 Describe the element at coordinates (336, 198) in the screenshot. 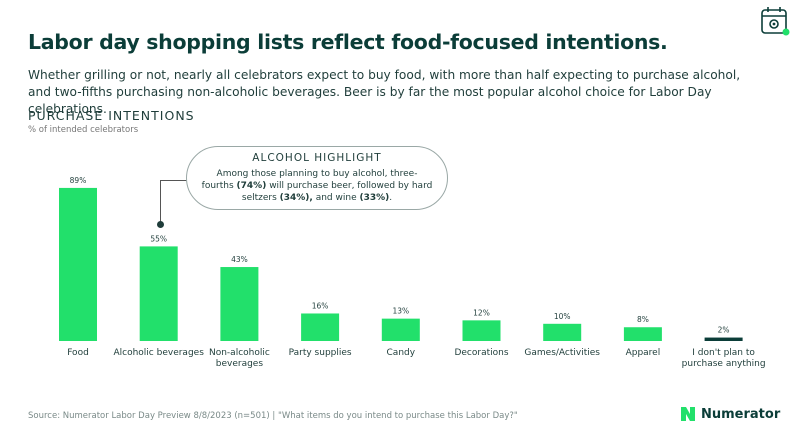

I see `callout-text-part: and wine` at that location.